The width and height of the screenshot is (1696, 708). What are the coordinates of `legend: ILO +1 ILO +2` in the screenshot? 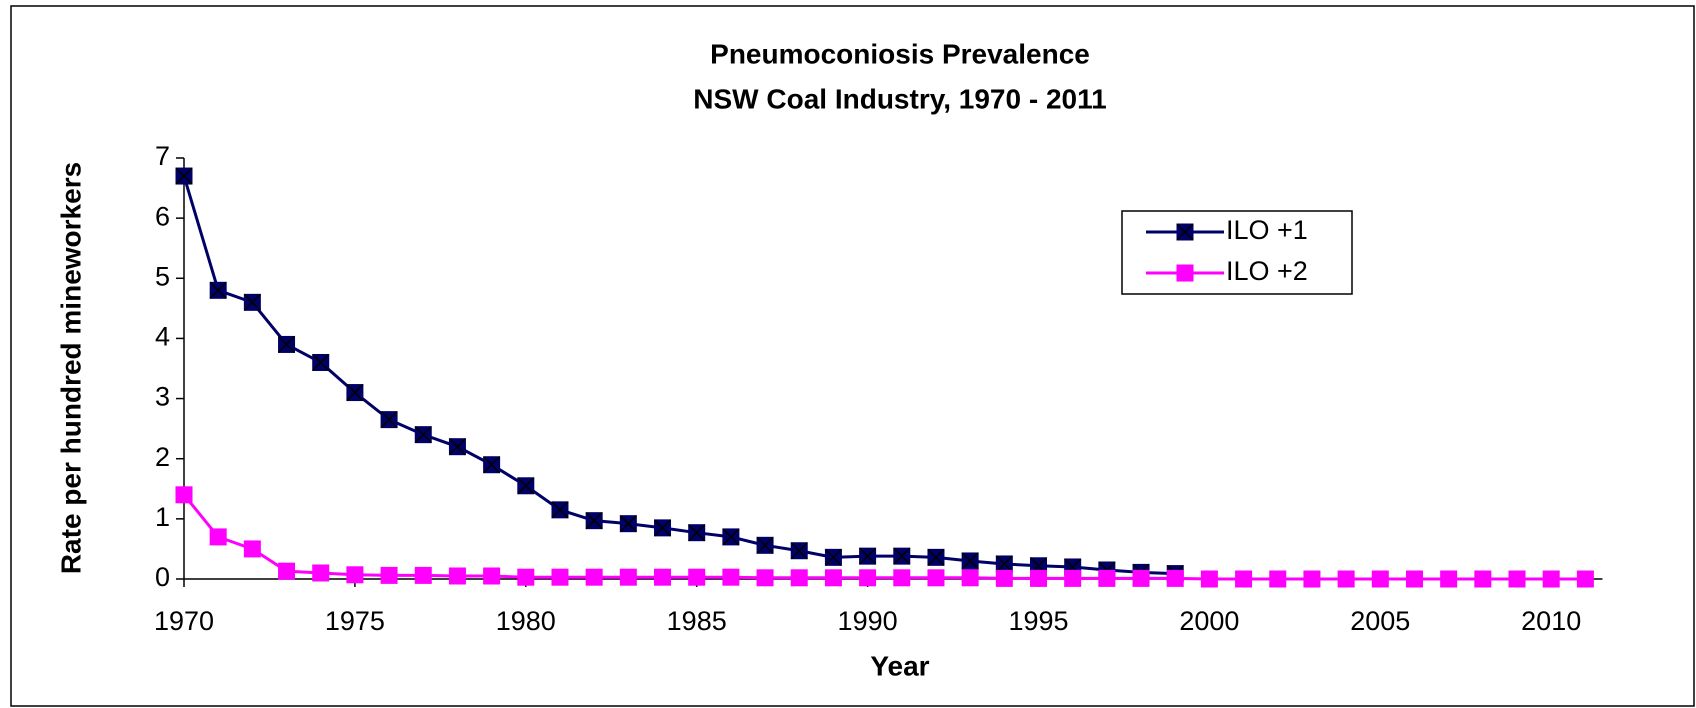 It's located at (1237, 252).